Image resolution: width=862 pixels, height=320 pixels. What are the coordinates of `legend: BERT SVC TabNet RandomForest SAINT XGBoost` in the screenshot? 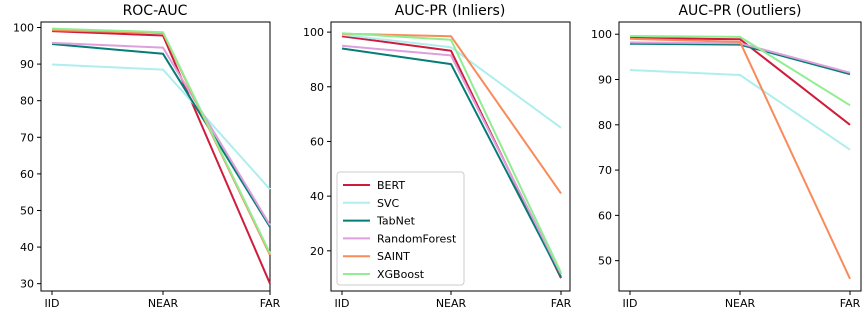 It's located at (400, 228).